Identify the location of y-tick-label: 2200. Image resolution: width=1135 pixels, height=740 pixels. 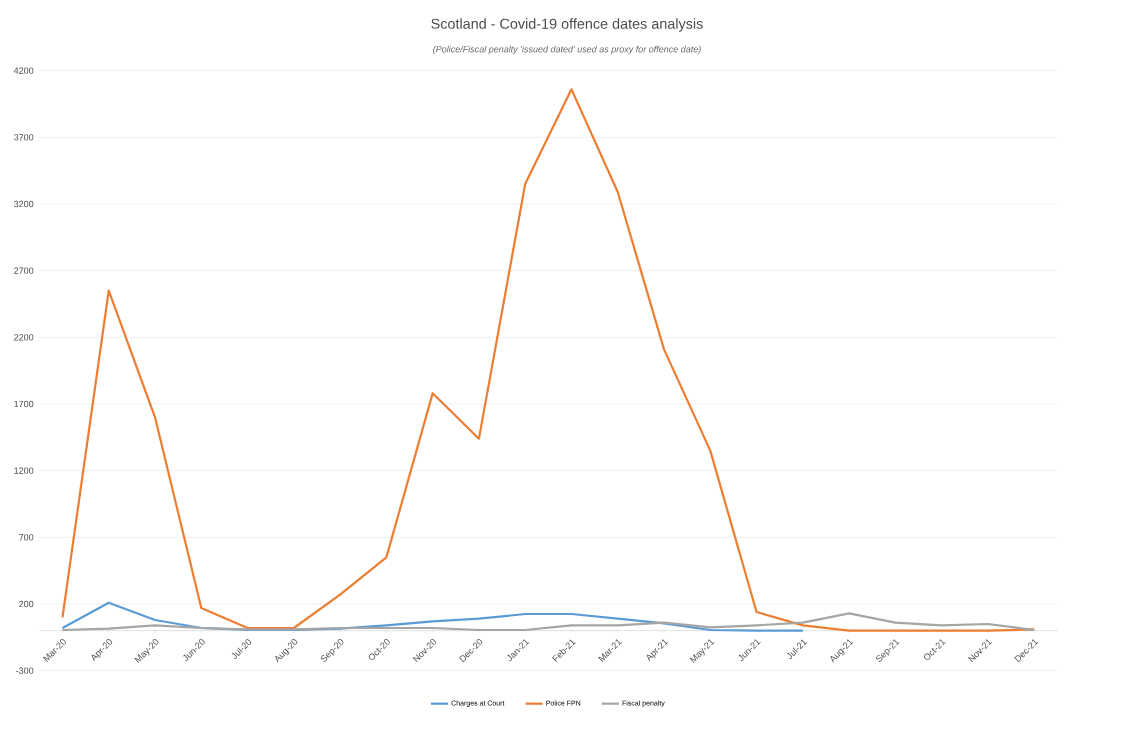
(24, 337).